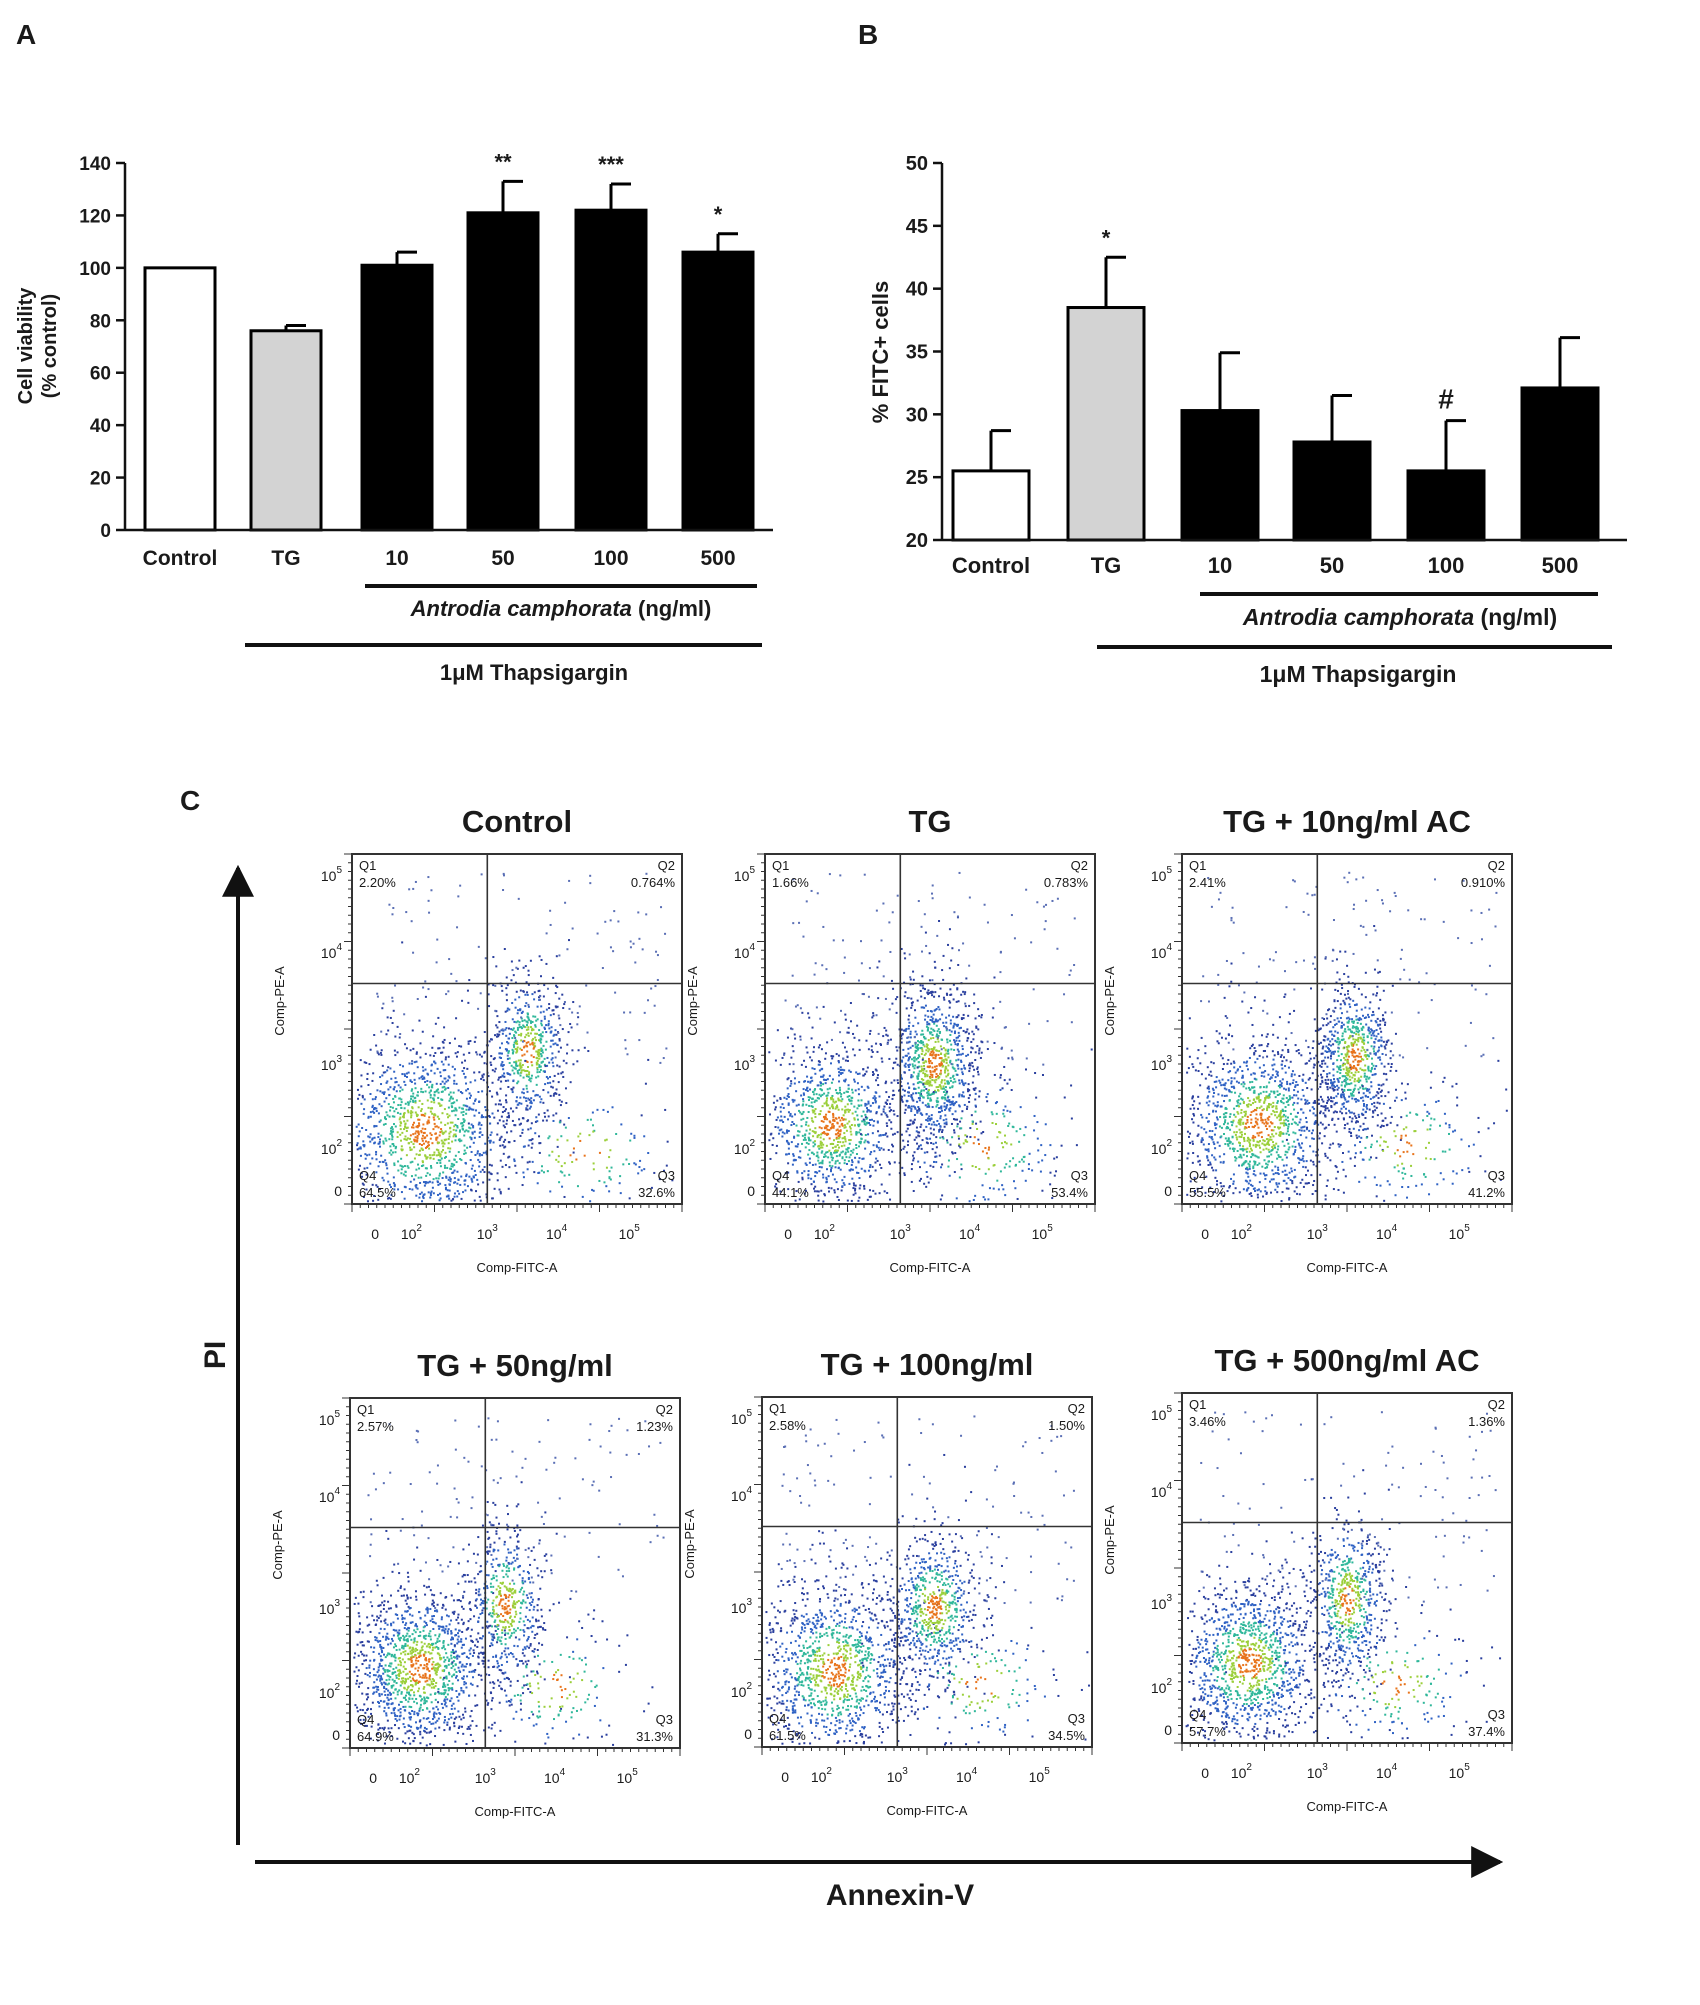 Image resolution: width=1700 pixels, height=2005 pixels. What do you see at coordinates (332, 1147) in the screenshot?
I see `flow-plot-ytick-0-3: 10²` at bounding box center [332, 1147].